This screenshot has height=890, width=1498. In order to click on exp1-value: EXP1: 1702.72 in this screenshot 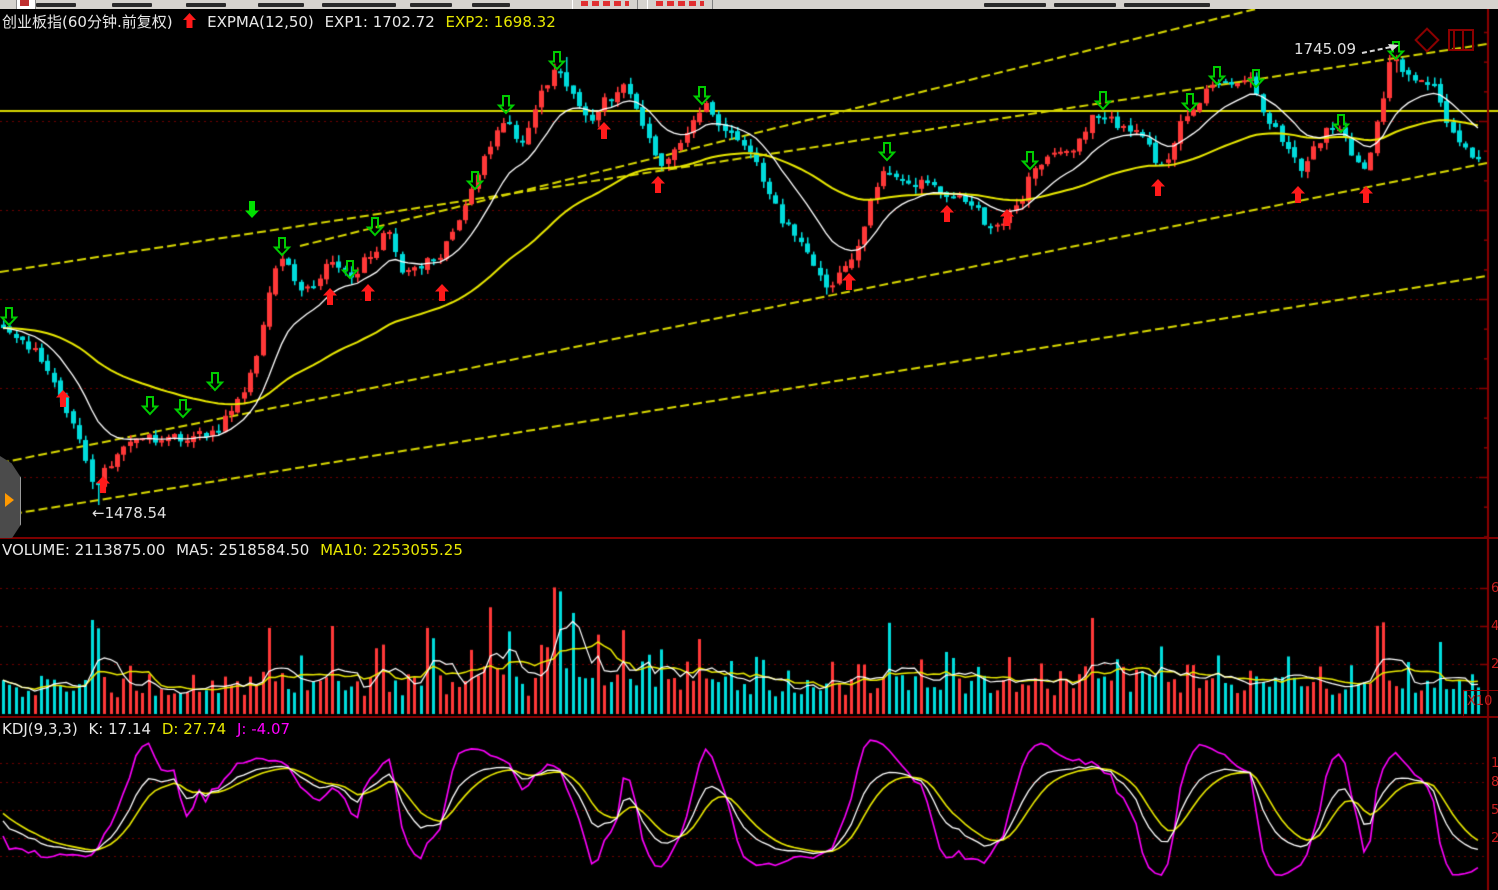, I will do `click(379, 22)`.